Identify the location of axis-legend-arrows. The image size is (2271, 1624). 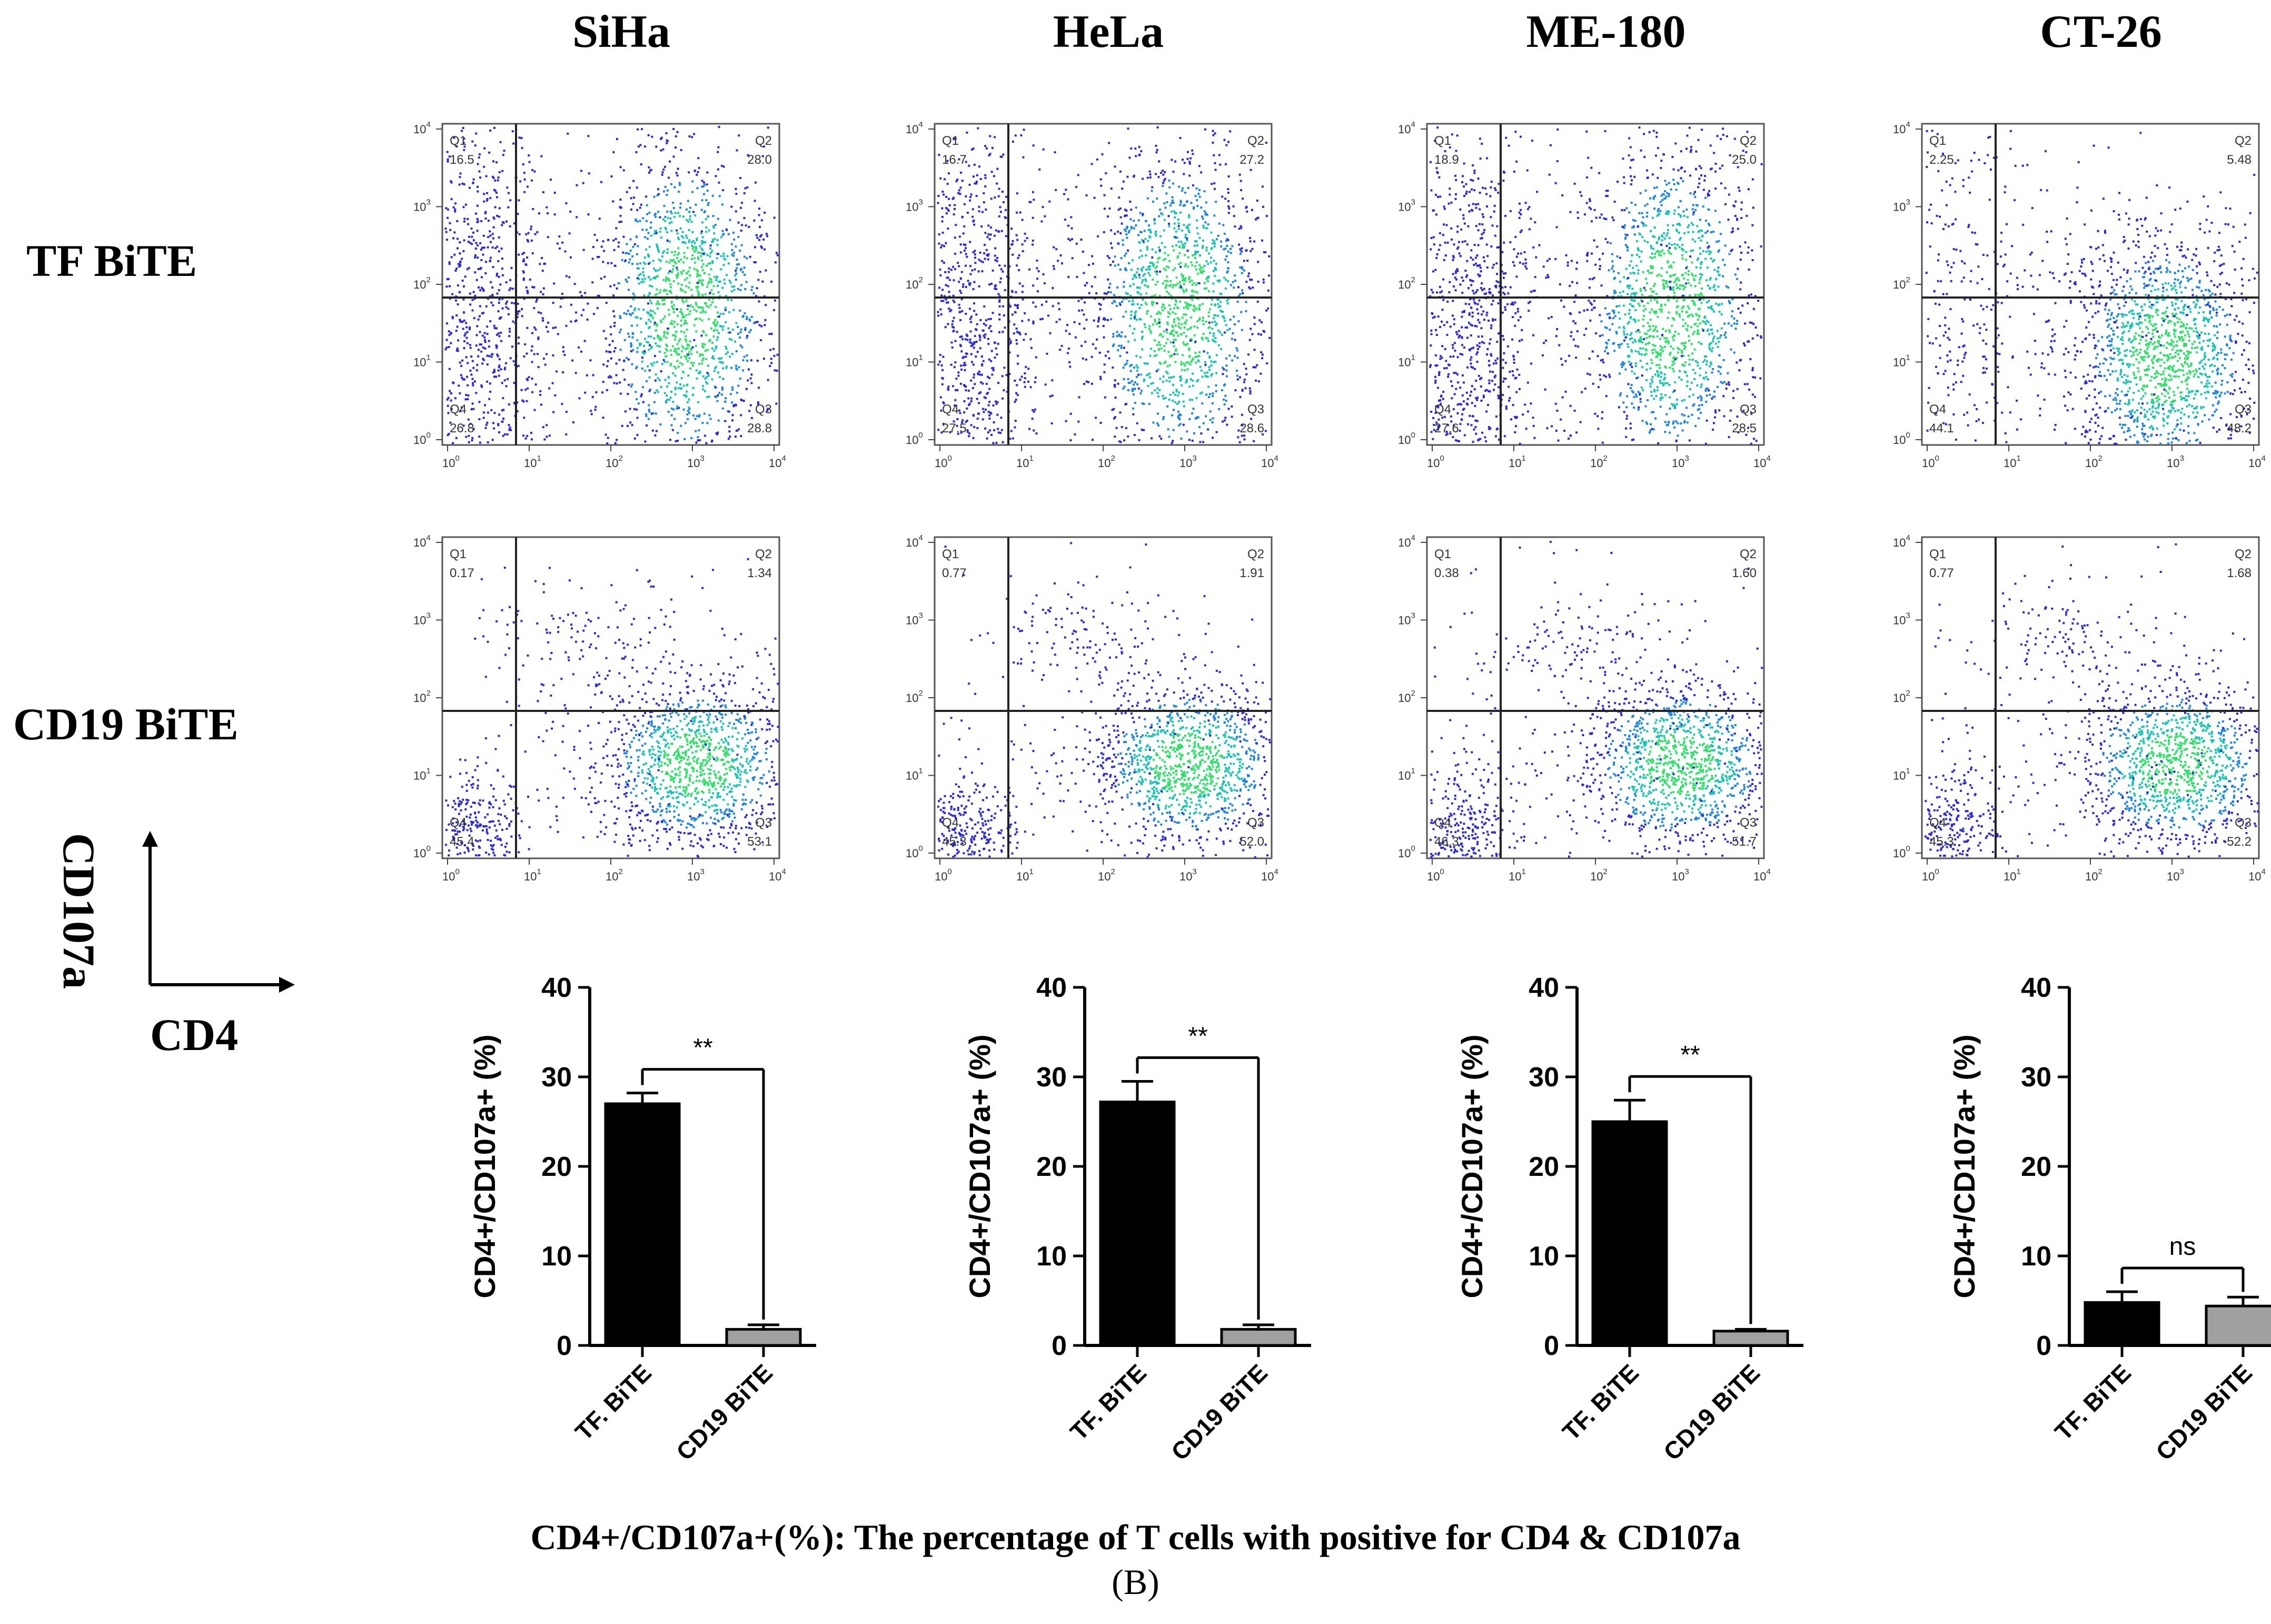
(218, 912).